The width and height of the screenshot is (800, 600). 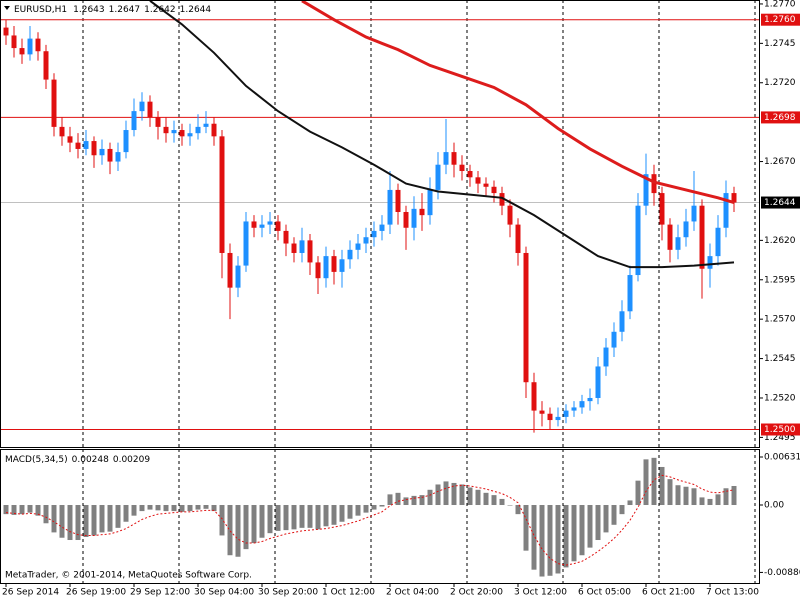 What do you see at coordinates (96, 593) in the screenshot?
I see `x-tick-label: 26 Sep 19:00` at bounding box center [96, 593].